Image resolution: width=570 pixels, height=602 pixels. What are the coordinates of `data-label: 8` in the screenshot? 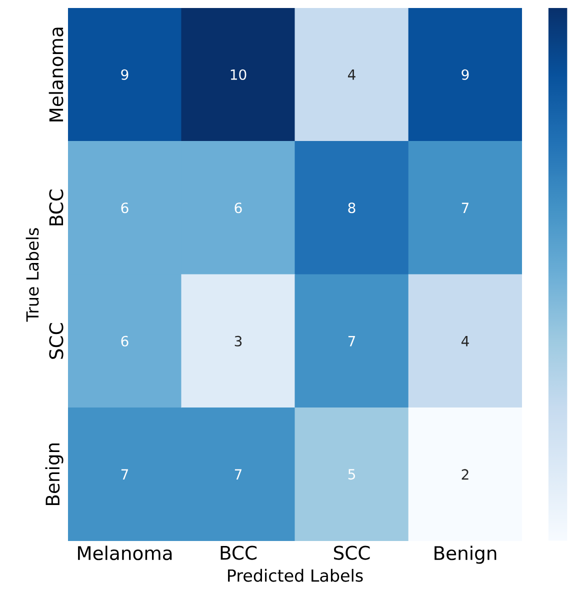 It's located at (352, 208).